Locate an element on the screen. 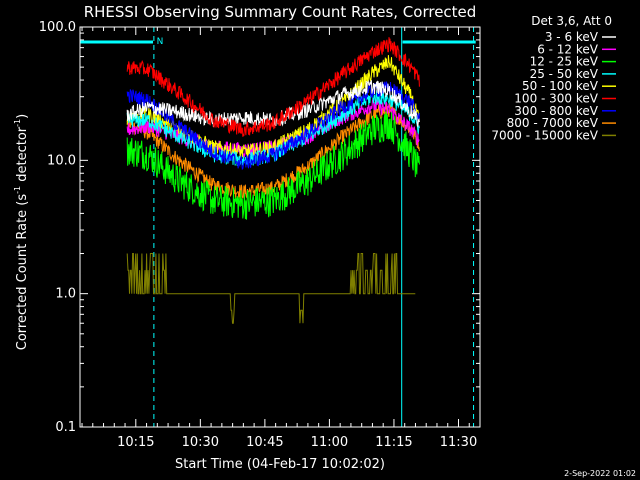  legend-label: 300 - 800 keV is located at coordinates (556, 111).